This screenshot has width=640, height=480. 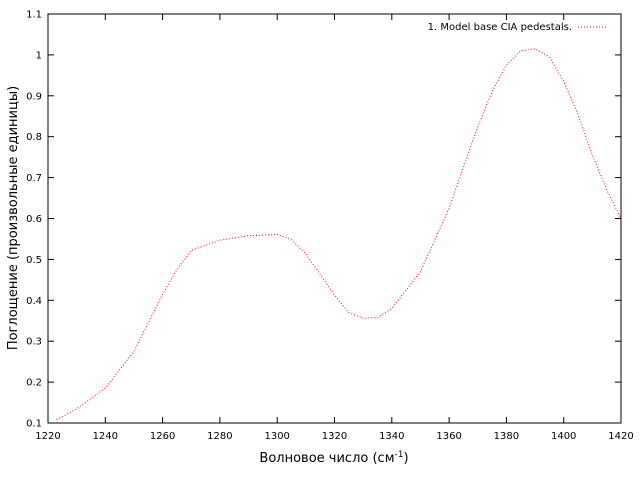 What do you see at coordinates (34, 424) in the screenshot?
I see `y-tick-label: 0.1` at bounding box center [34, 424].